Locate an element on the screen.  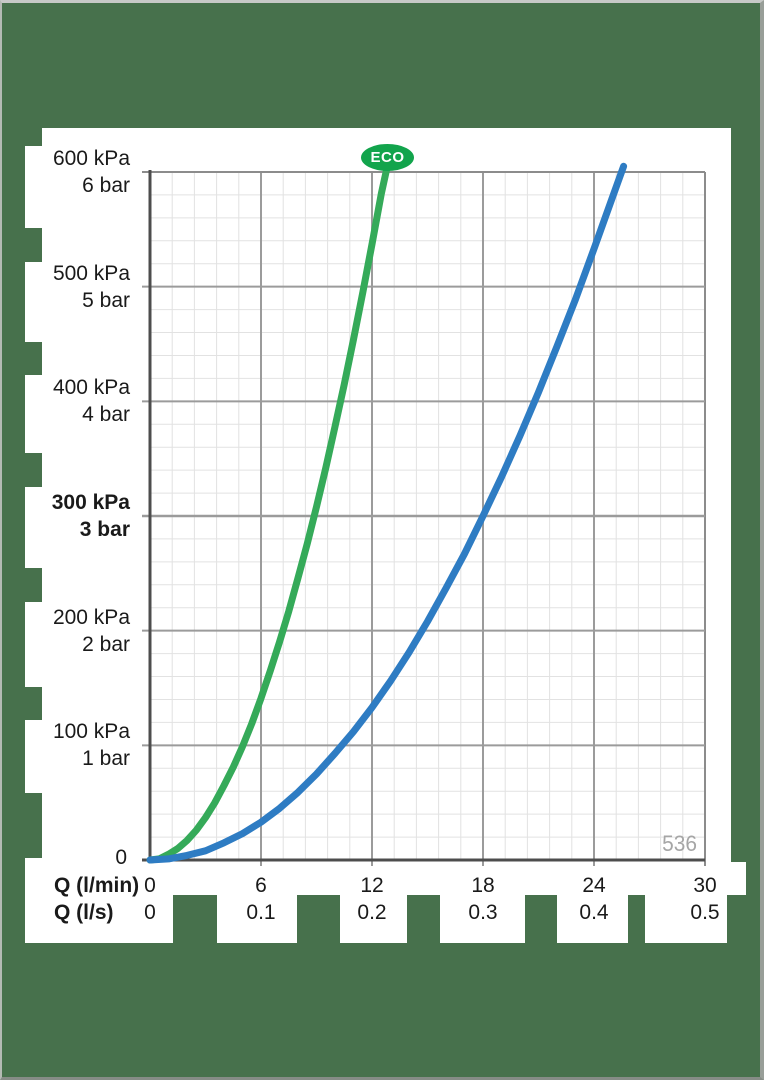
x-axis-title-ls: Q (l/s) is located at coordinates (84, 912).